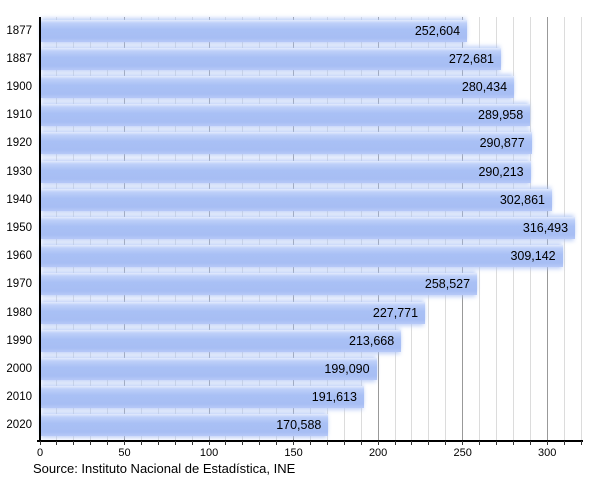 The height and width of the screenshot is (480, 600). I want to click on y-axis-line, so click(40, 229).